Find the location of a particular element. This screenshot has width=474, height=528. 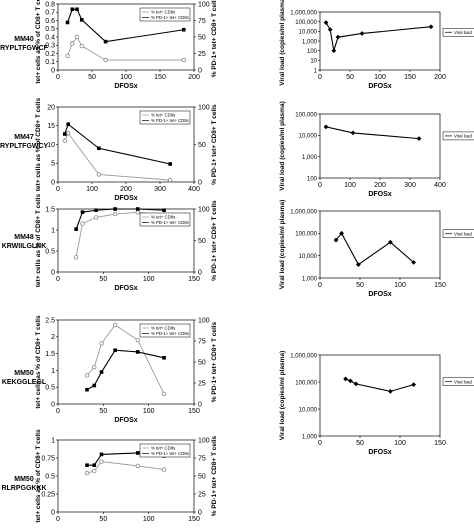

y-tick-label: 0.6 is located at coordinates (50, 21).